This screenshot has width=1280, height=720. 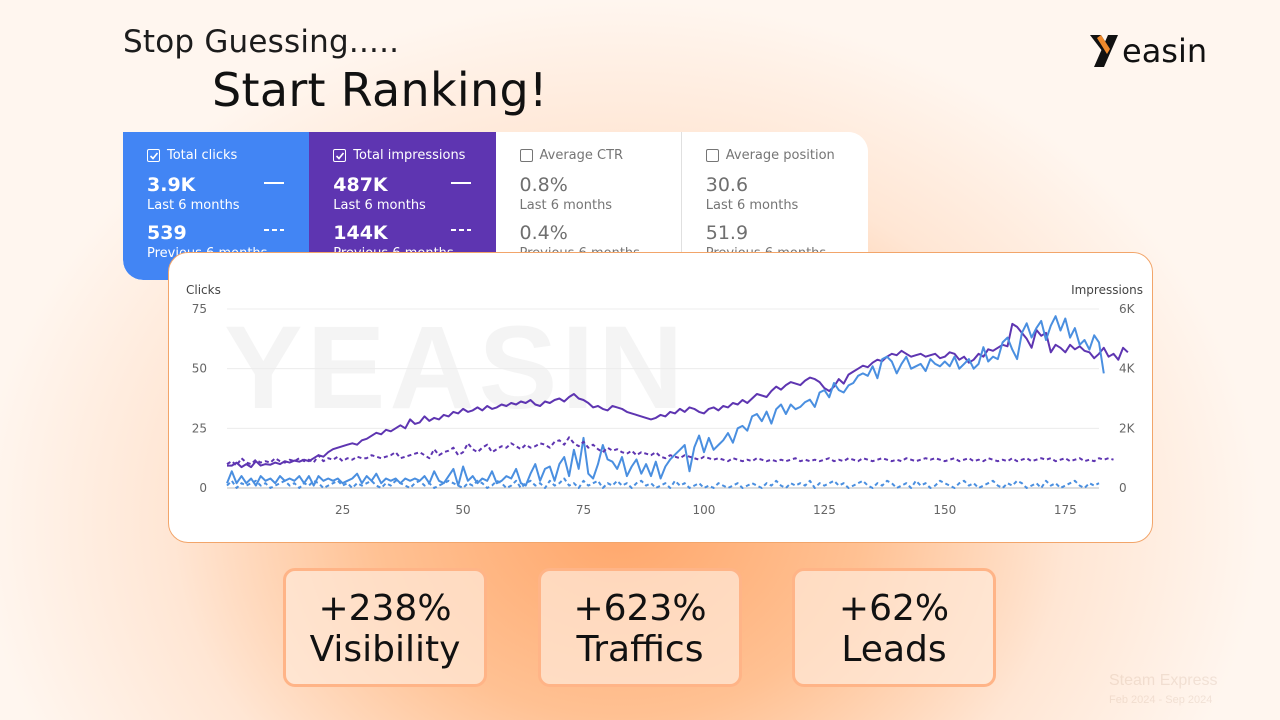 I want to click on stat-label: Traffics, so click(x=640, y=649).